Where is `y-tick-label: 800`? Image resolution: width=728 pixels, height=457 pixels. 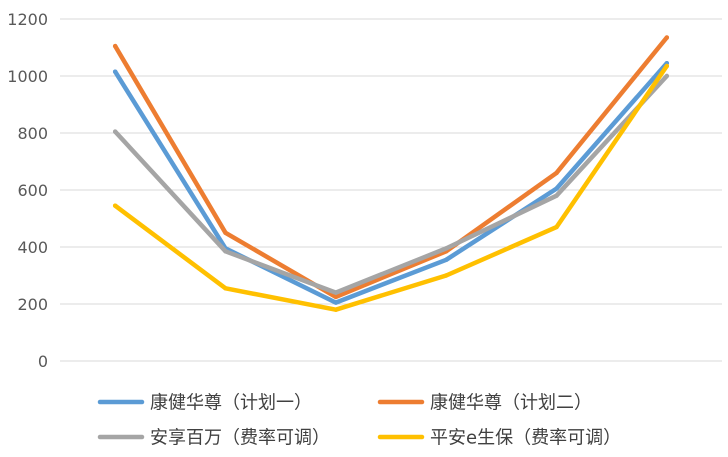 y-tick-label: 800 is located at coordinates (32, 133).